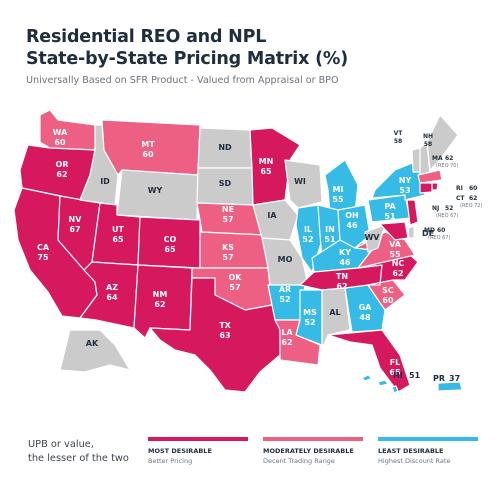 The image size is (500, 500). I want to click on state-ma, so click(430, 176).